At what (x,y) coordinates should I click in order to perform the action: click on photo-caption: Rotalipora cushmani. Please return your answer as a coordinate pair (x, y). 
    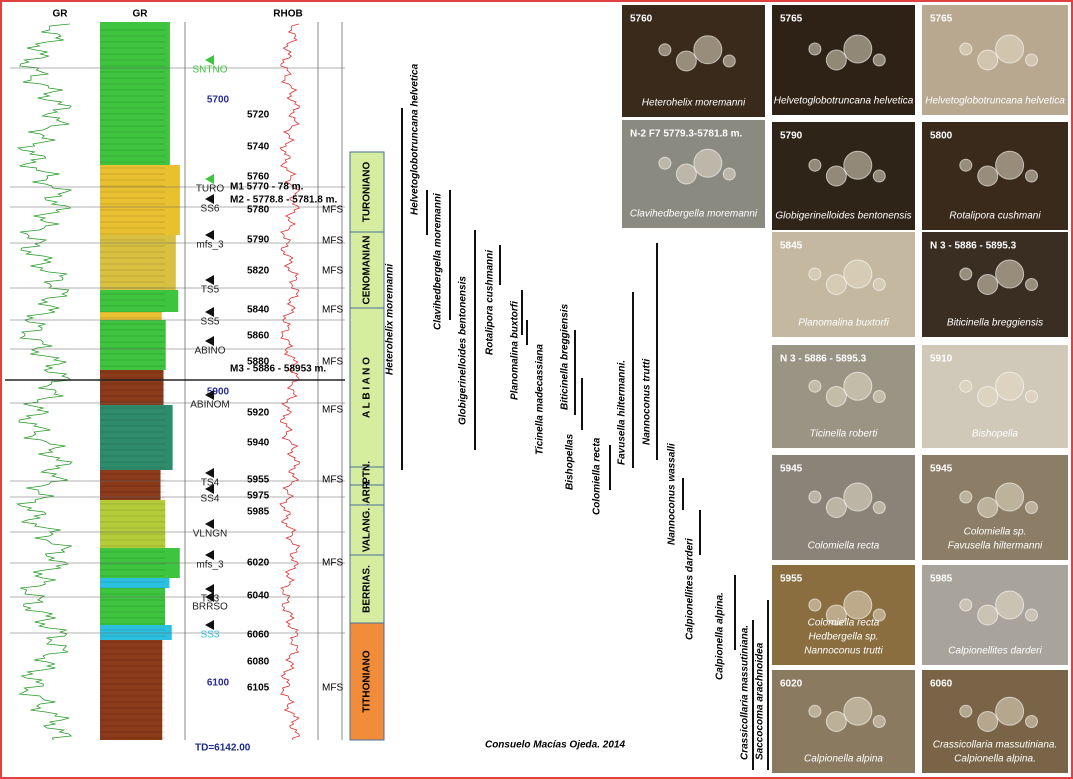
    Looking at the image, I should click on (995, 216).